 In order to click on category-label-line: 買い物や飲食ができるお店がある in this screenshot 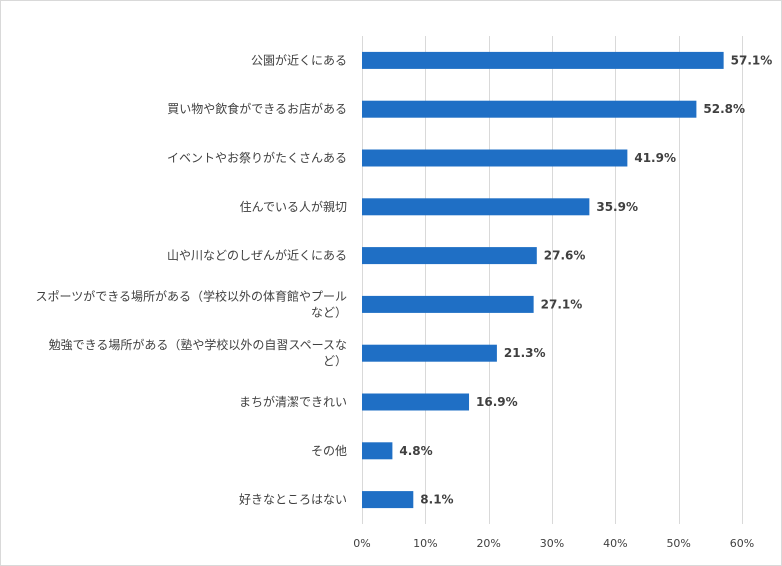, I will do `click(257, 108)`.